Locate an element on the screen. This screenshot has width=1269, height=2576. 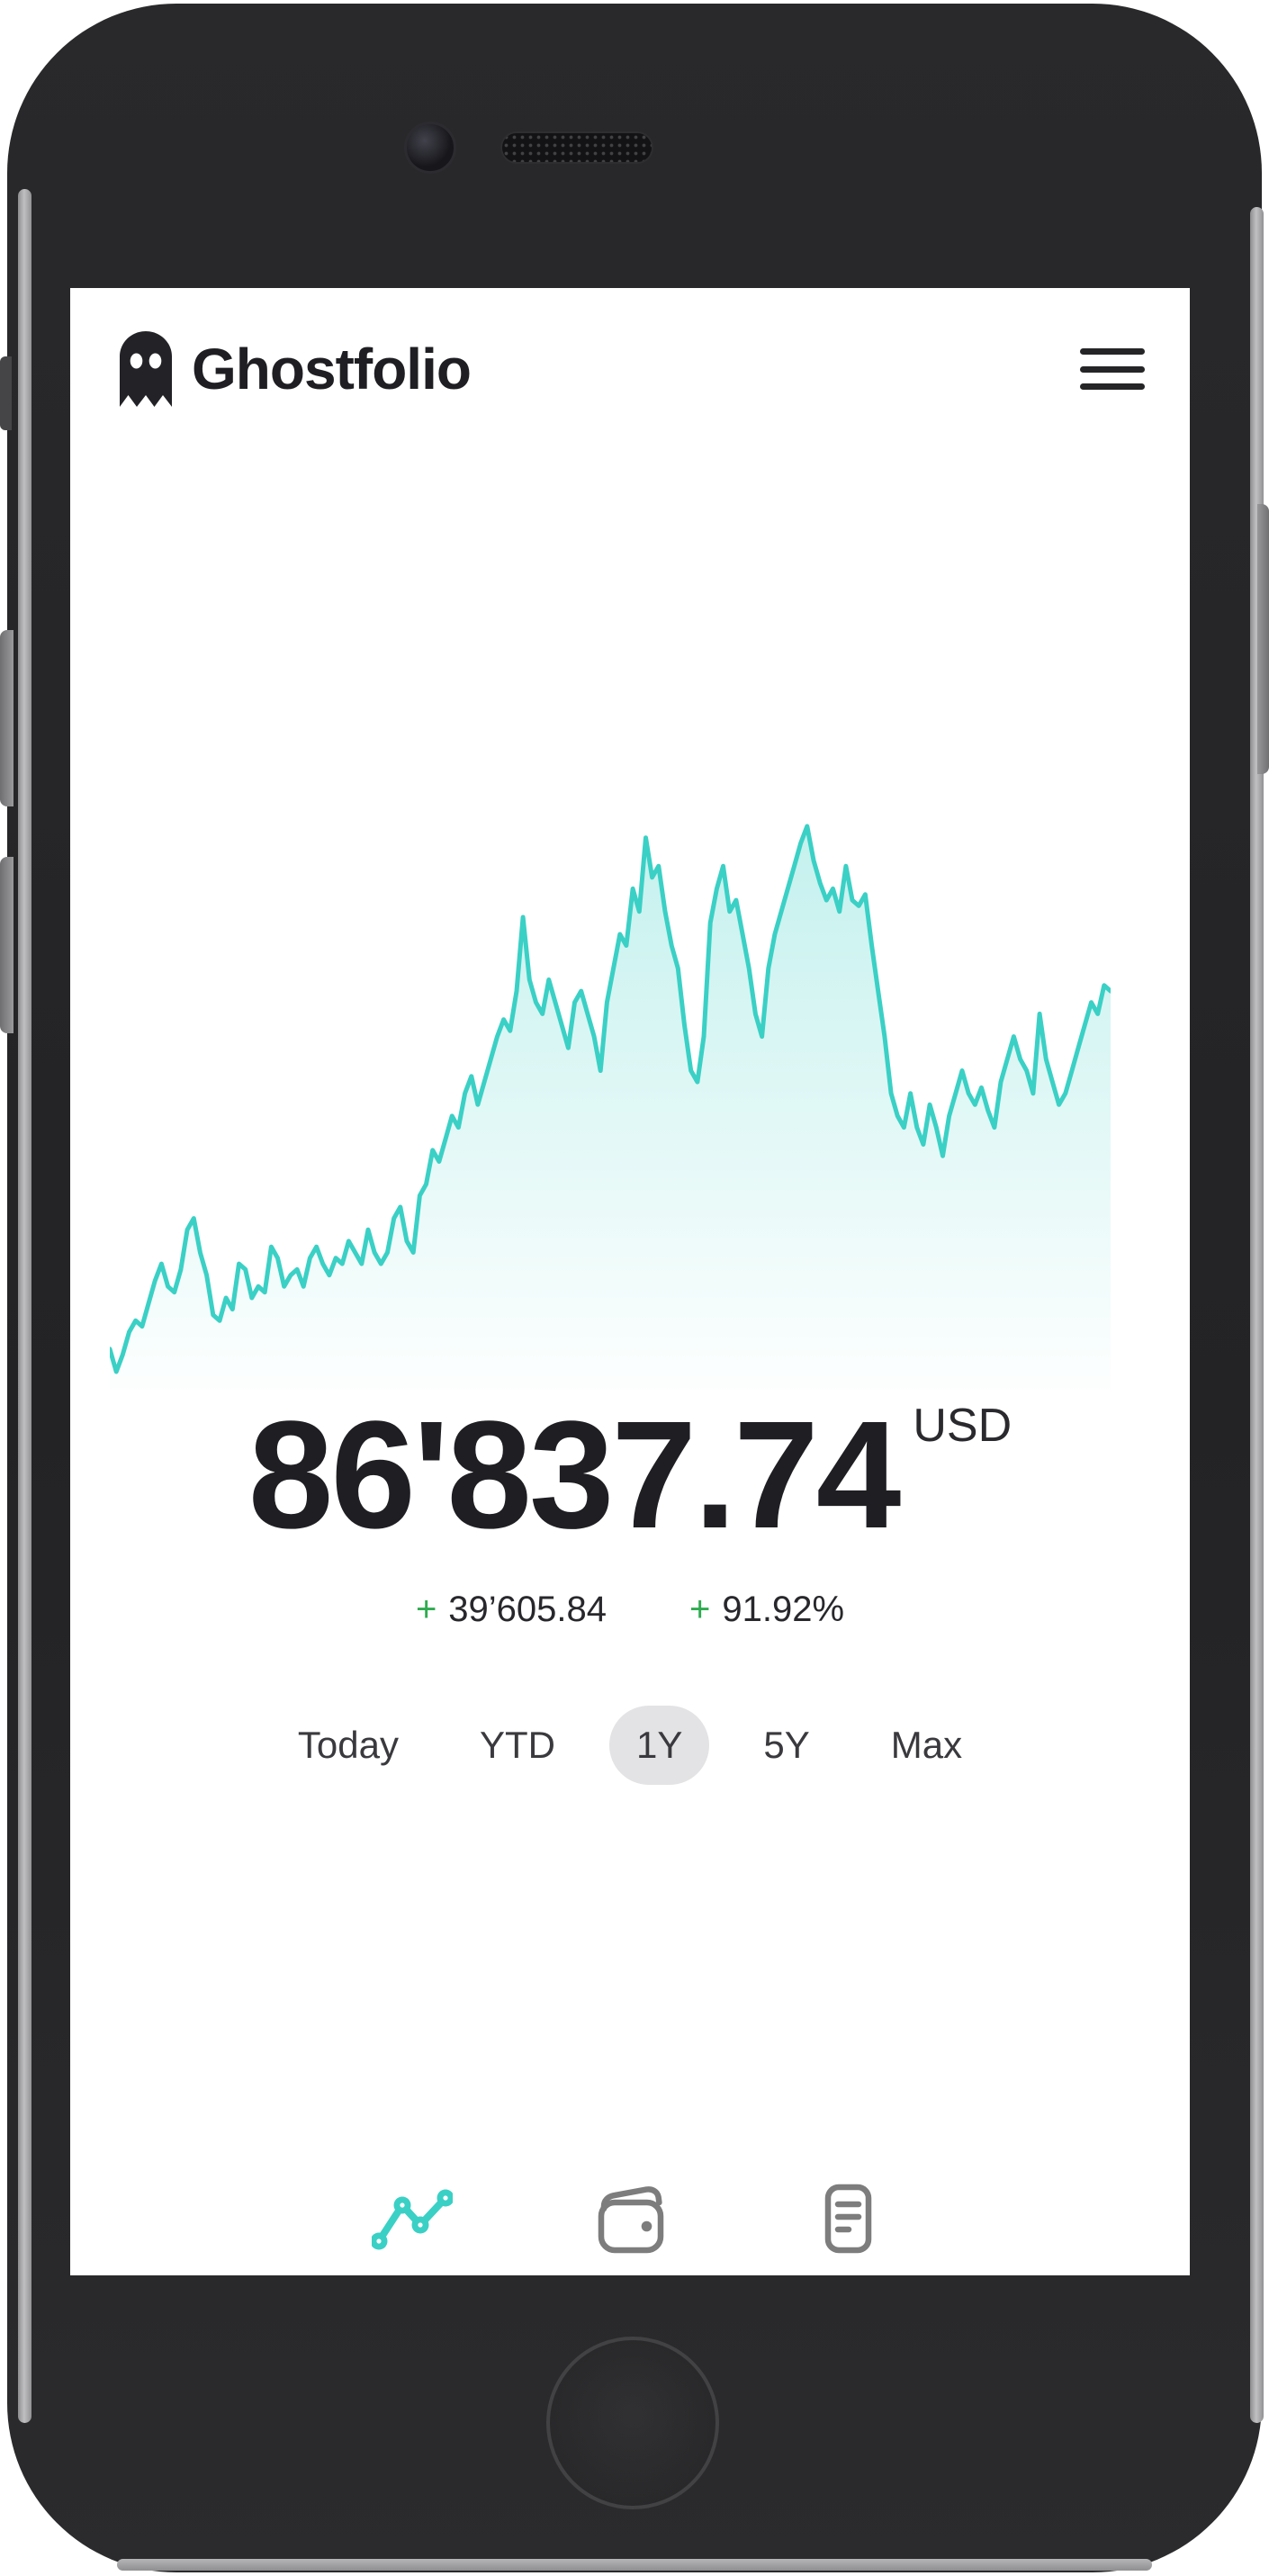
volume-down-button is located at coordinates (7, 945).